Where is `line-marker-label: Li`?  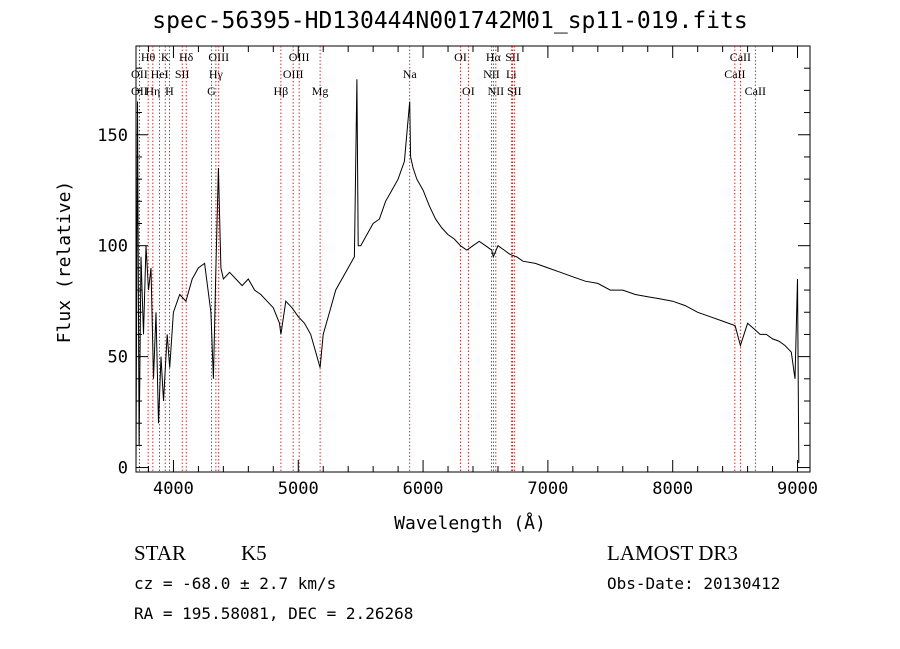 line-marker-label: Li is located at coordinates (511, 74).